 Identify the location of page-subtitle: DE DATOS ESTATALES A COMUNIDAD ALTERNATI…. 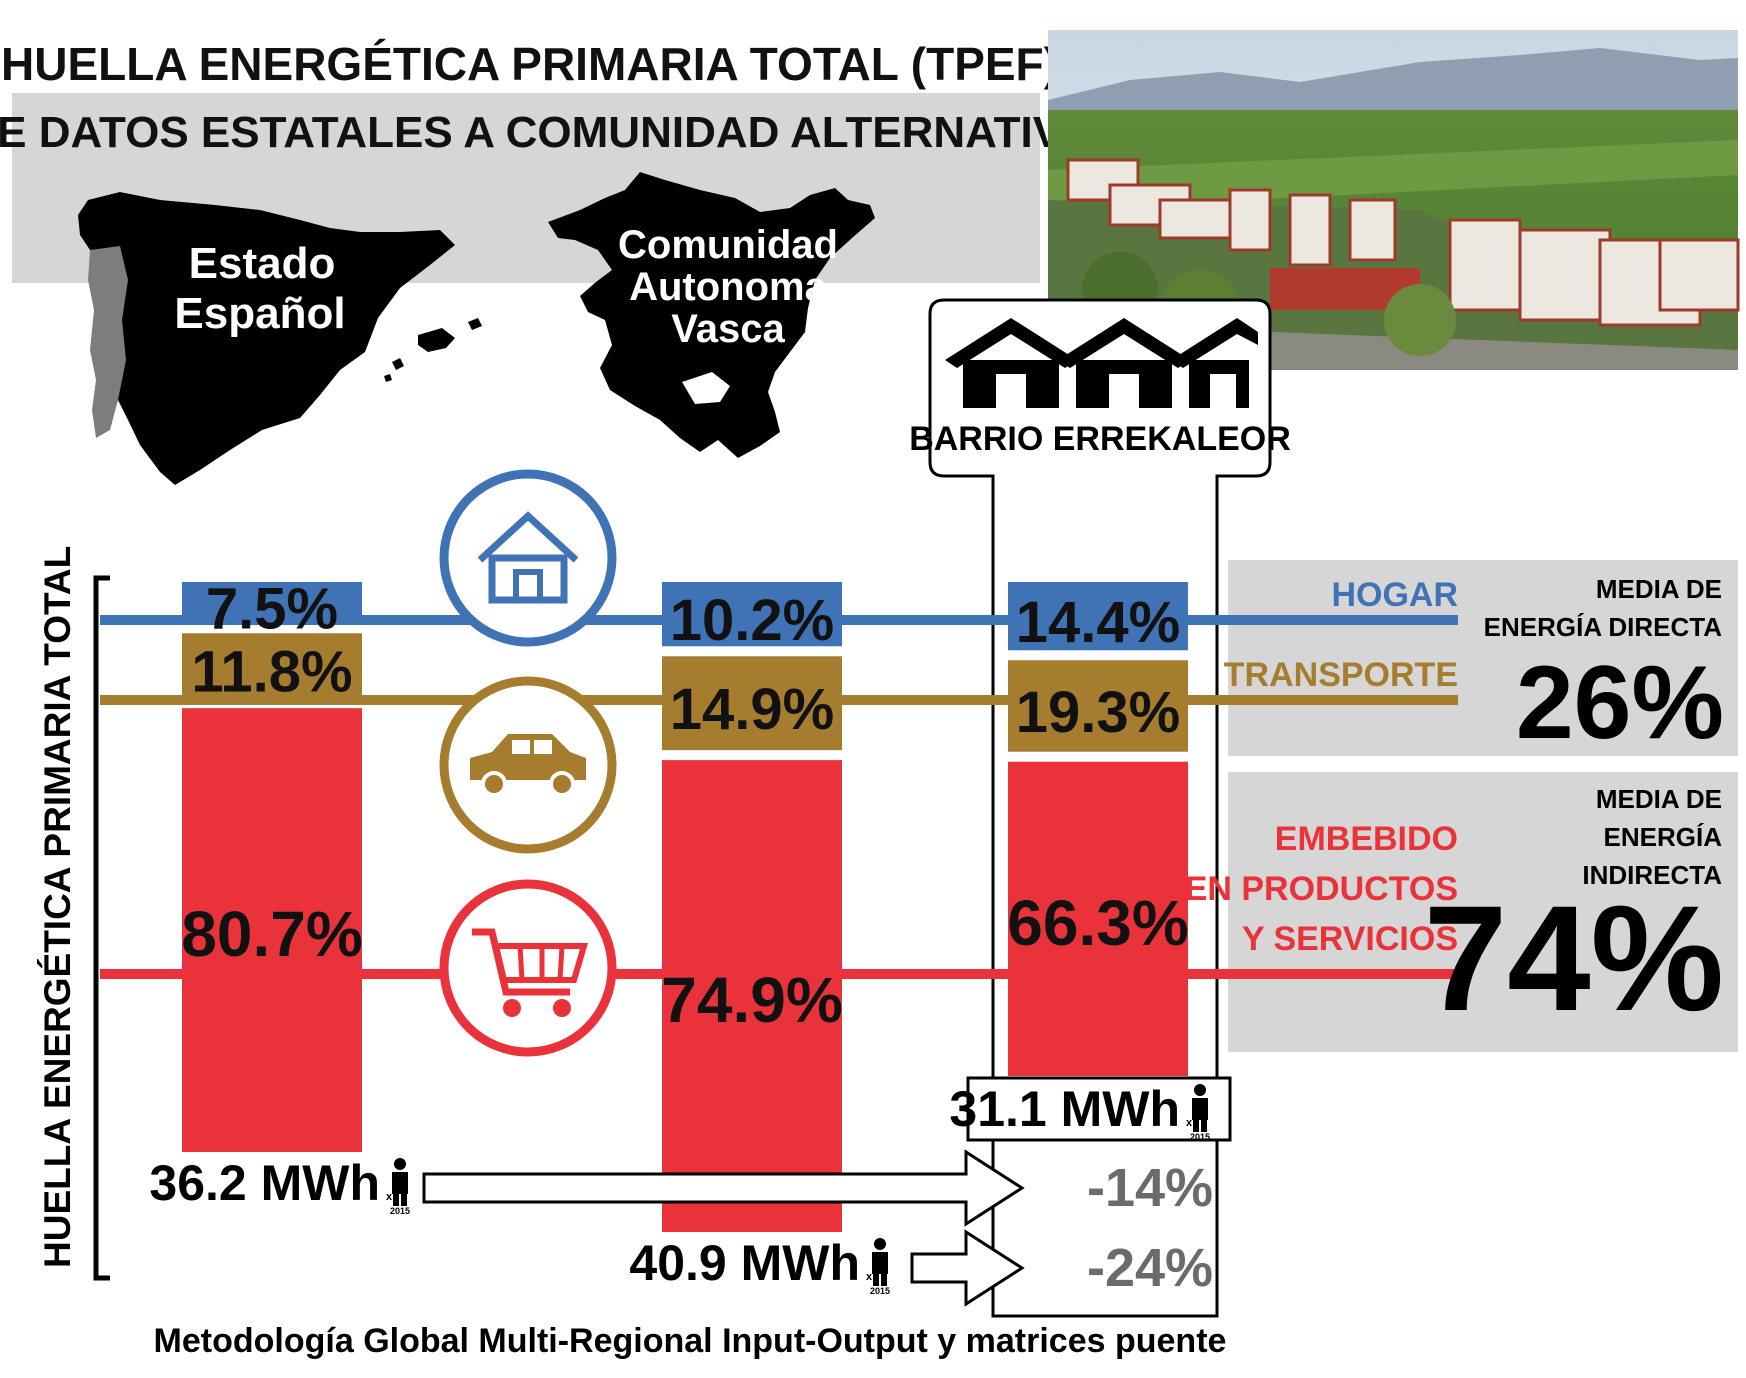
(545, 132).